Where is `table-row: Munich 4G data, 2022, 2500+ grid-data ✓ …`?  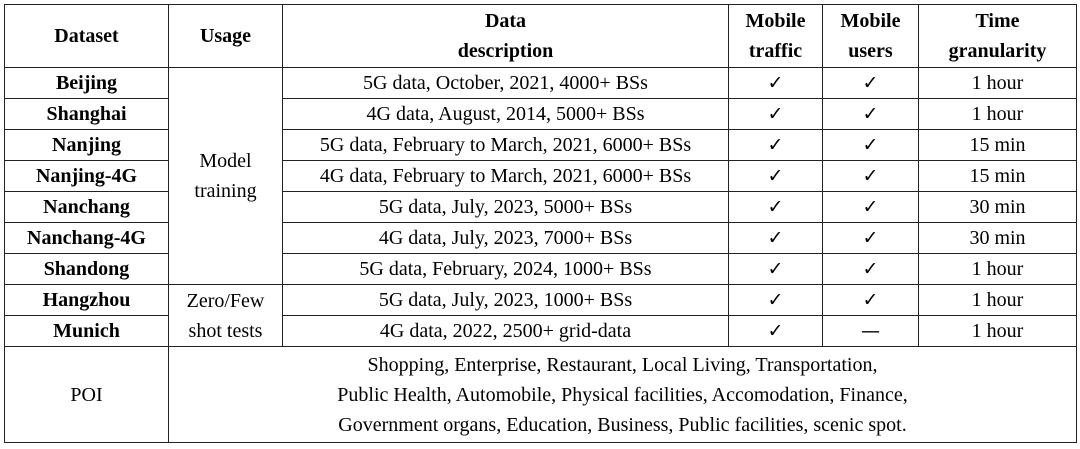 table-row: Munich 4G data, 2022, 2500+ grid-data ✓ … is located at coordinates (540, 331).